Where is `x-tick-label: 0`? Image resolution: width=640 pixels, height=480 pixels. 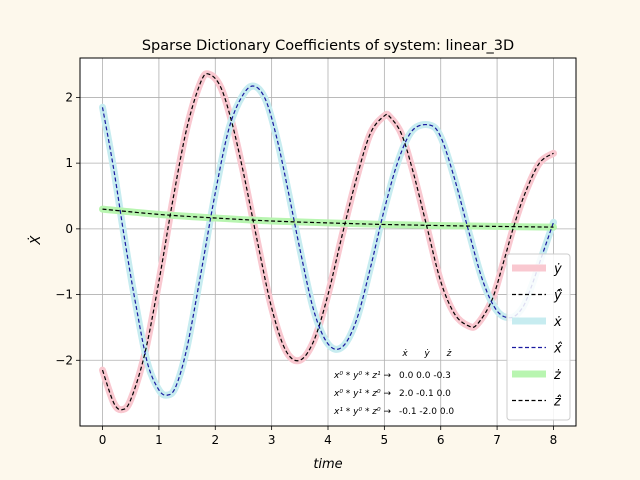 x-tick-label: 0 is located at coordinates (103, 440).